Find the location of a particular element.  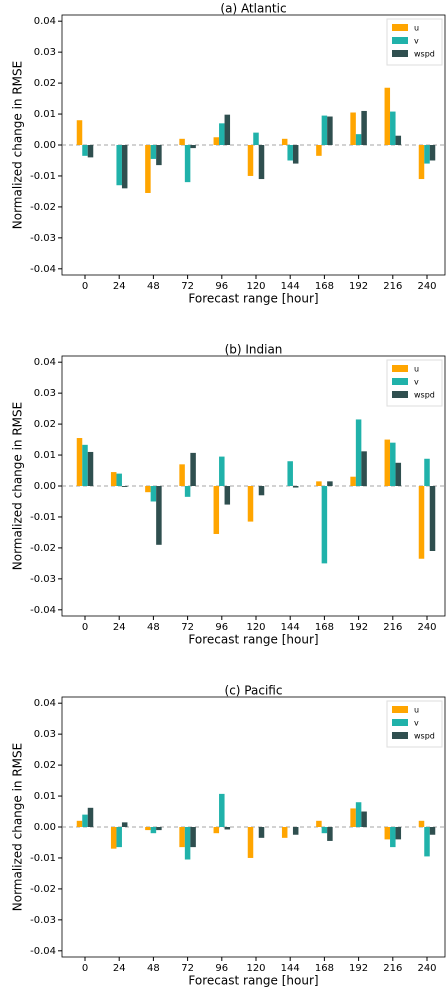

y-tick-label: 0.02 is located at coordinates (45, 83).